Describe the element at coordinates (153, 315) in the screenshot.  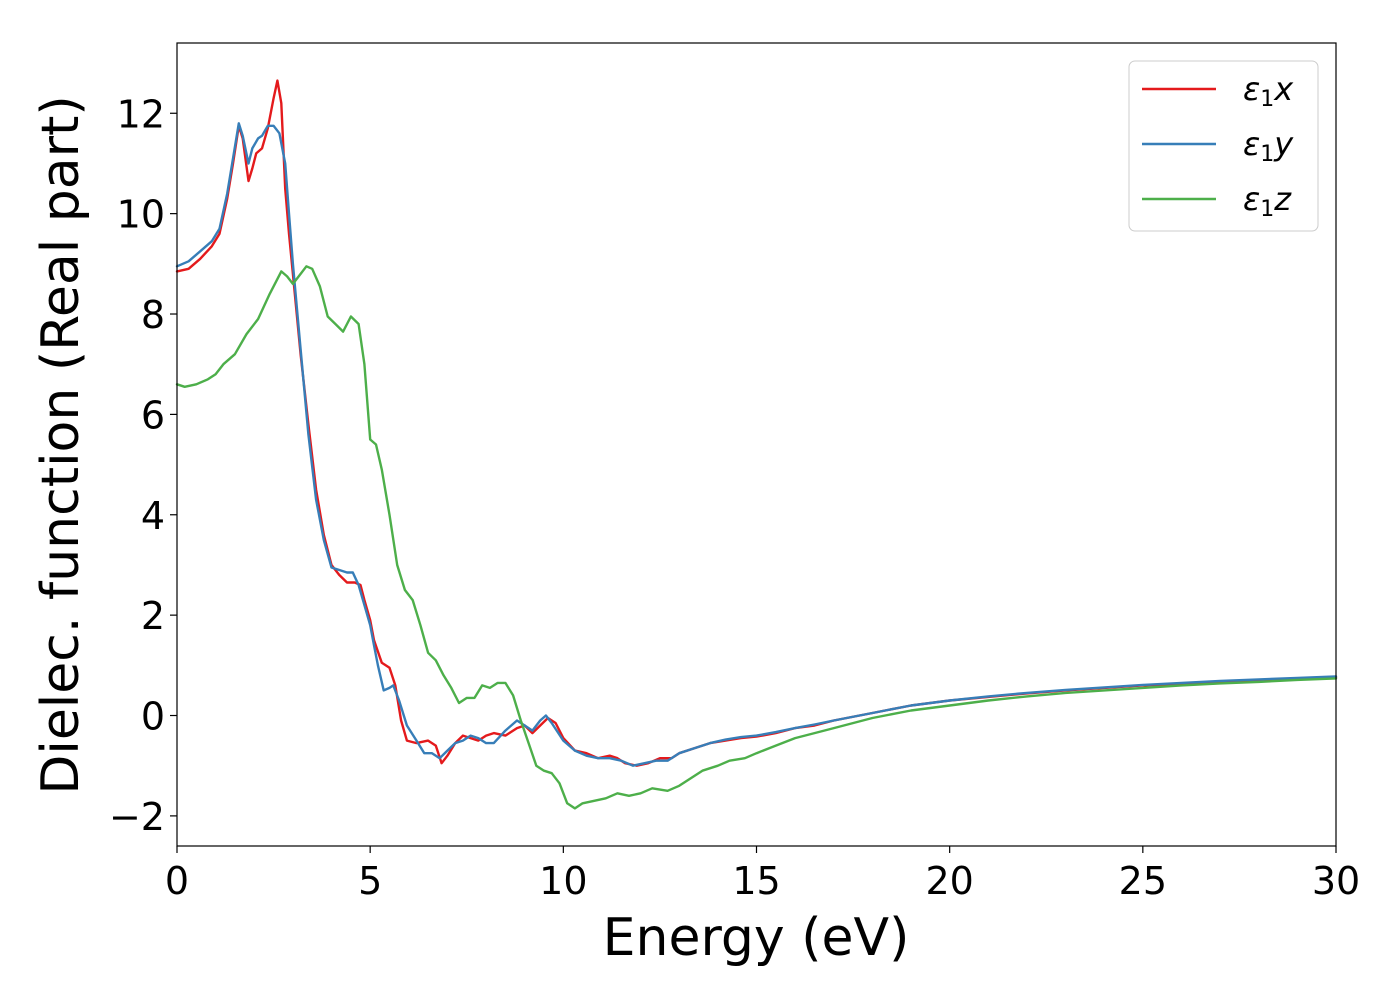
I see `y-tick-label: 8` at that location.